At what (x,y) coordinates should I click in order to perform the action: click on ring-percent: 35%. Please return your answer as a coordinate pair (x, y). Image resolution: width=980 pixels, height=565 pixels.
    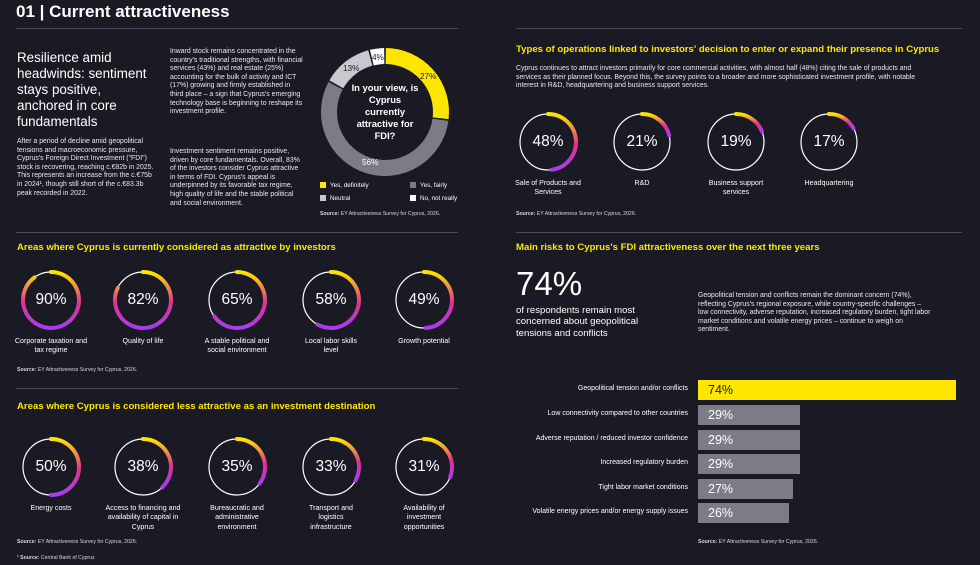
    Looking at the image, I should click on (237, 466).